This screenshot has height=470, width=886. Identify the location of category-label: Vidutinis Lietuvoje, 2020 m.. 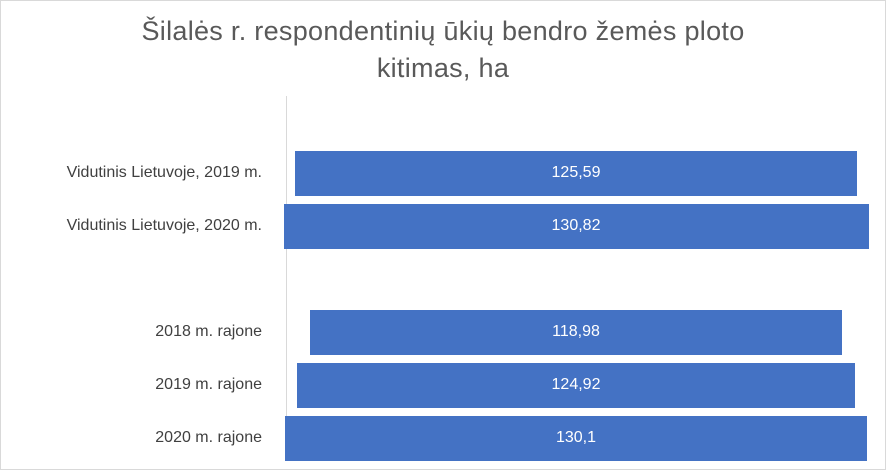
(164, 225).